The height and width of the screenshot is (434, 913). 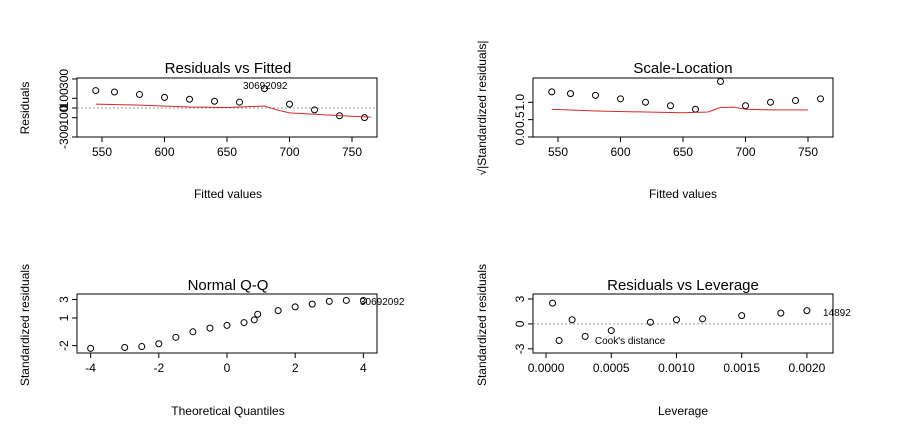 I want to click on x-tick-label: 0.0020, so click(x=807, y=368).